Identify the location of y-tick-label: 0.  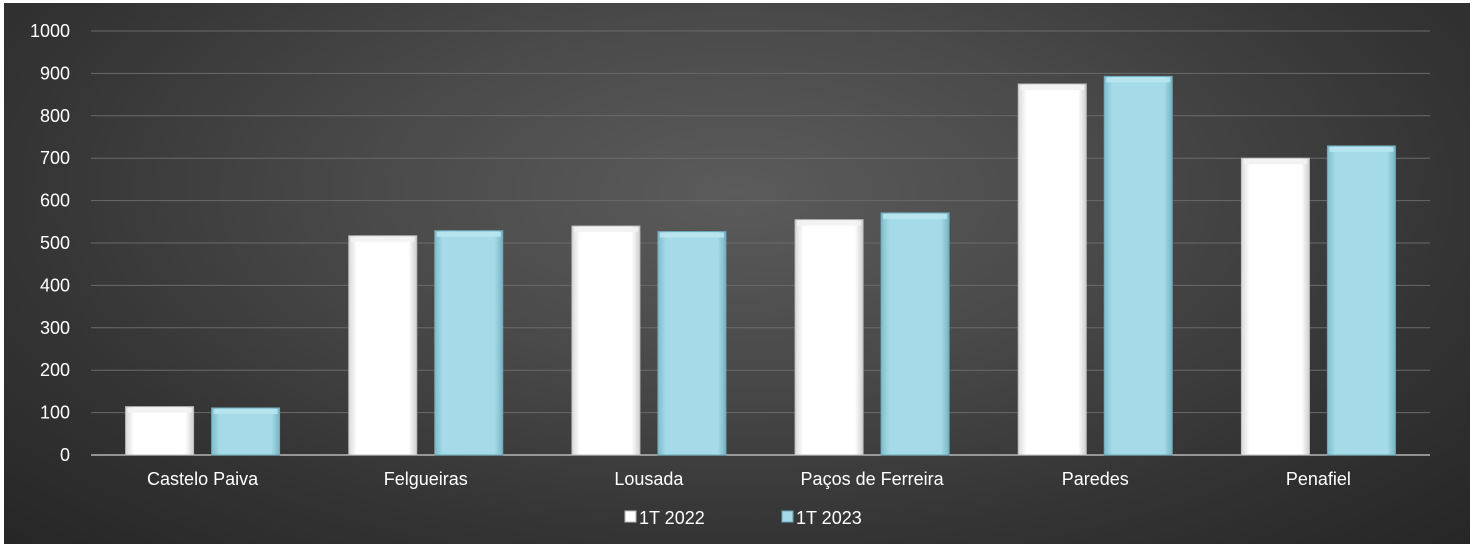
(65, 455).